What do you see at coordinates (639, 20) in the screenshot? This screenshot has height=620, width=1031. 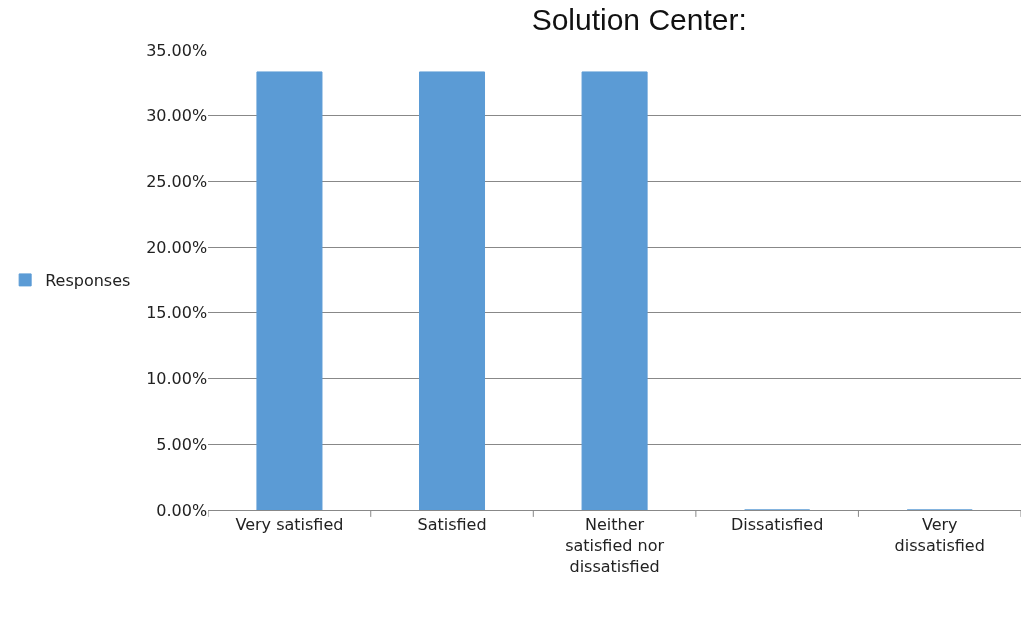 I see `chart-title: Solution Center:` at bounding box center [639, 20].